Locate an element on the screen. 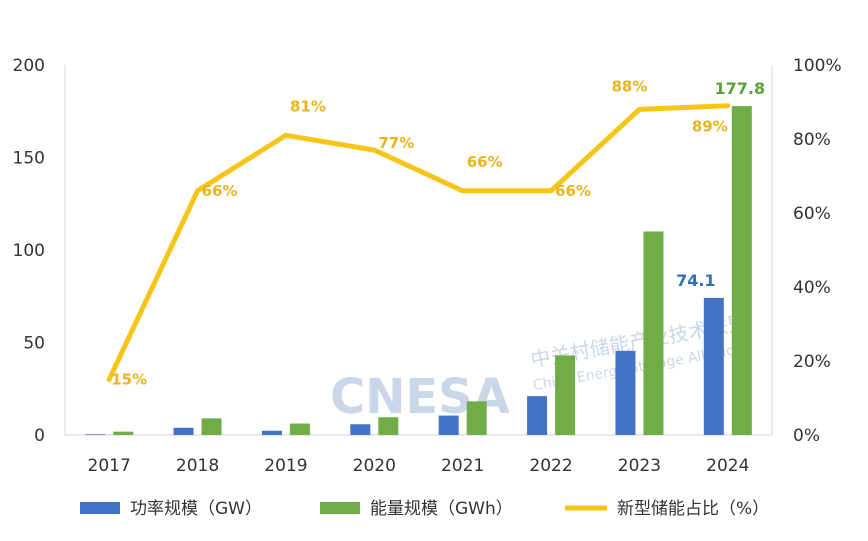 The height and width of the screenshot is (541, 868). x-tick-label: 2020 is located at coordinates (374, 466).